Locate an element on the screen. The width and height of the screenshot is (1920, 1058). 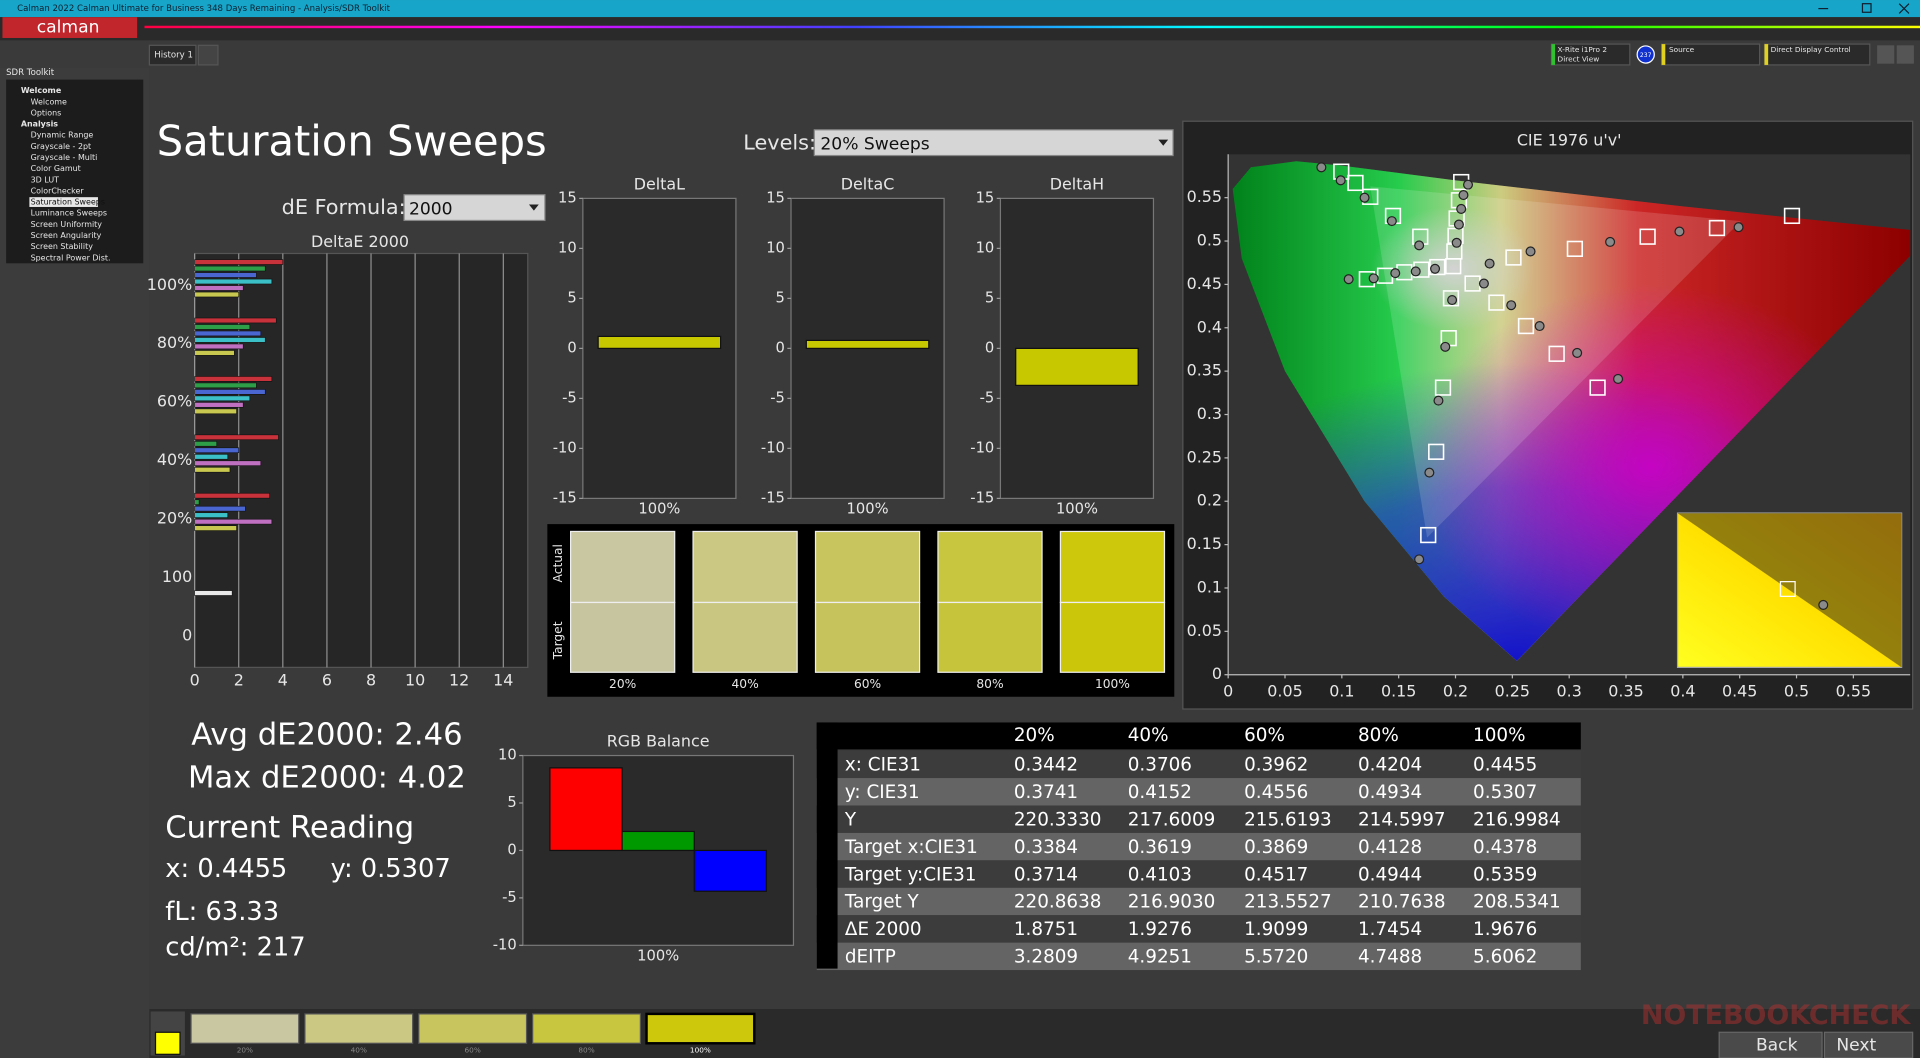
y-tick-label: 0.1 is located at coordinates (1209, 586).